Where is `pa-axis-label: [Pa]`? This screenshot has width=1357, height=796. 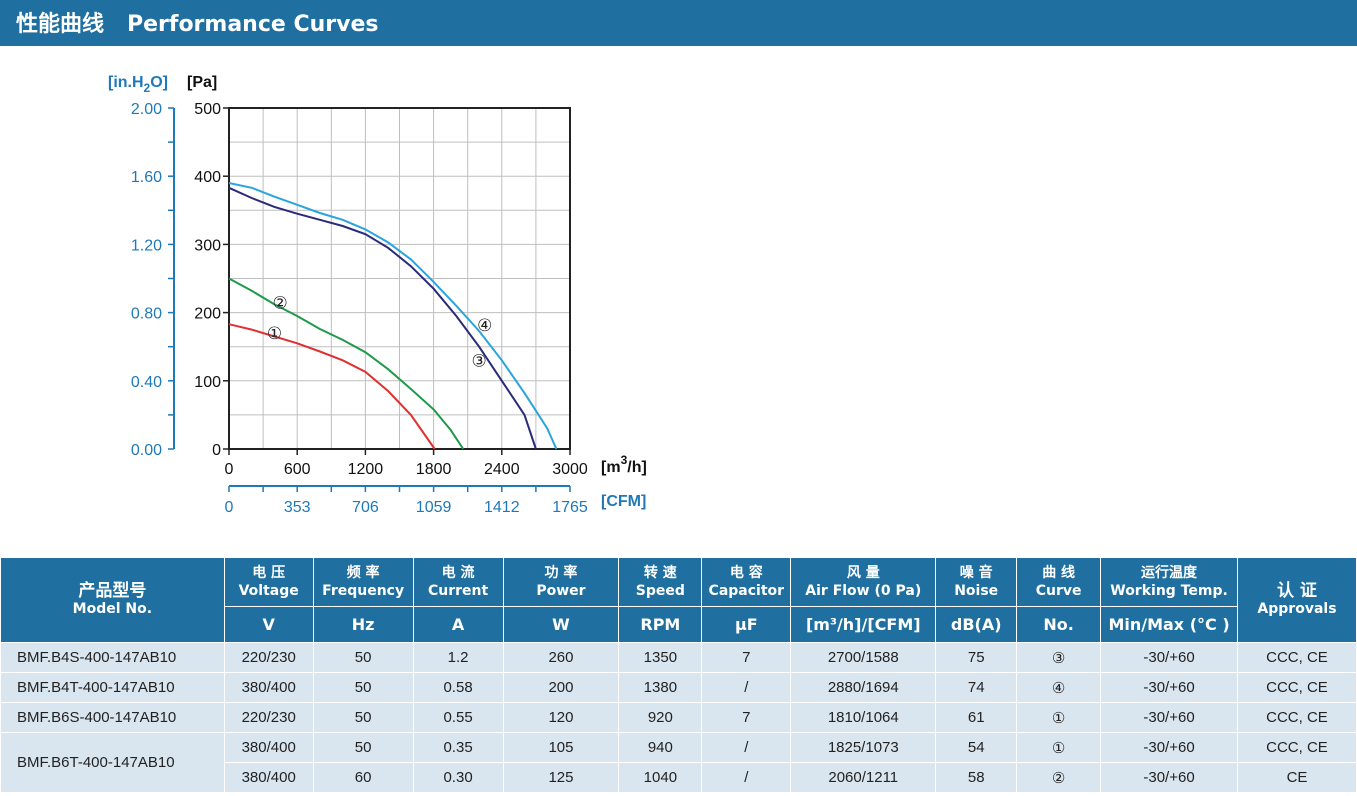
pa-axis-label: [Pa] is located at coordinates (202, 82).